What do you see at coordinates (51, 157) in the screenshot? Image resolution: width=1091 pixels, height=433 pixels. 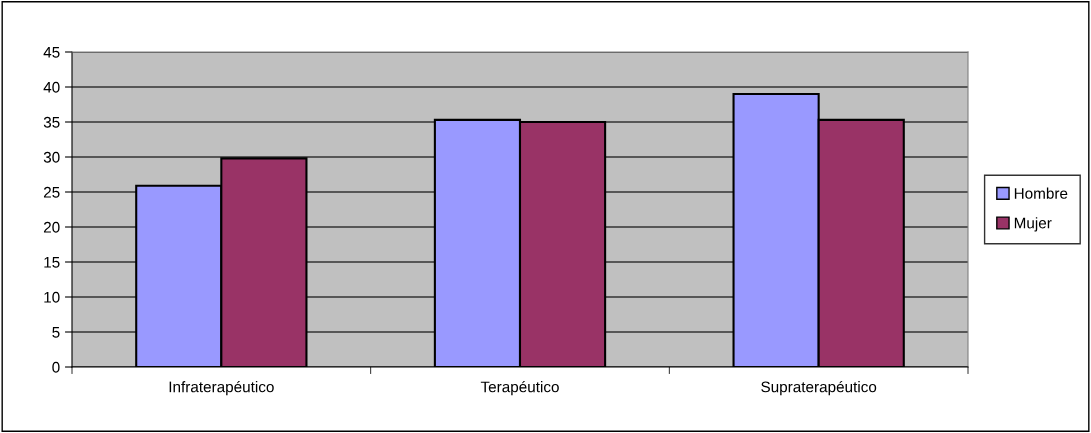 I see `y-tick-label: 30` at bounding box center [51, 157].